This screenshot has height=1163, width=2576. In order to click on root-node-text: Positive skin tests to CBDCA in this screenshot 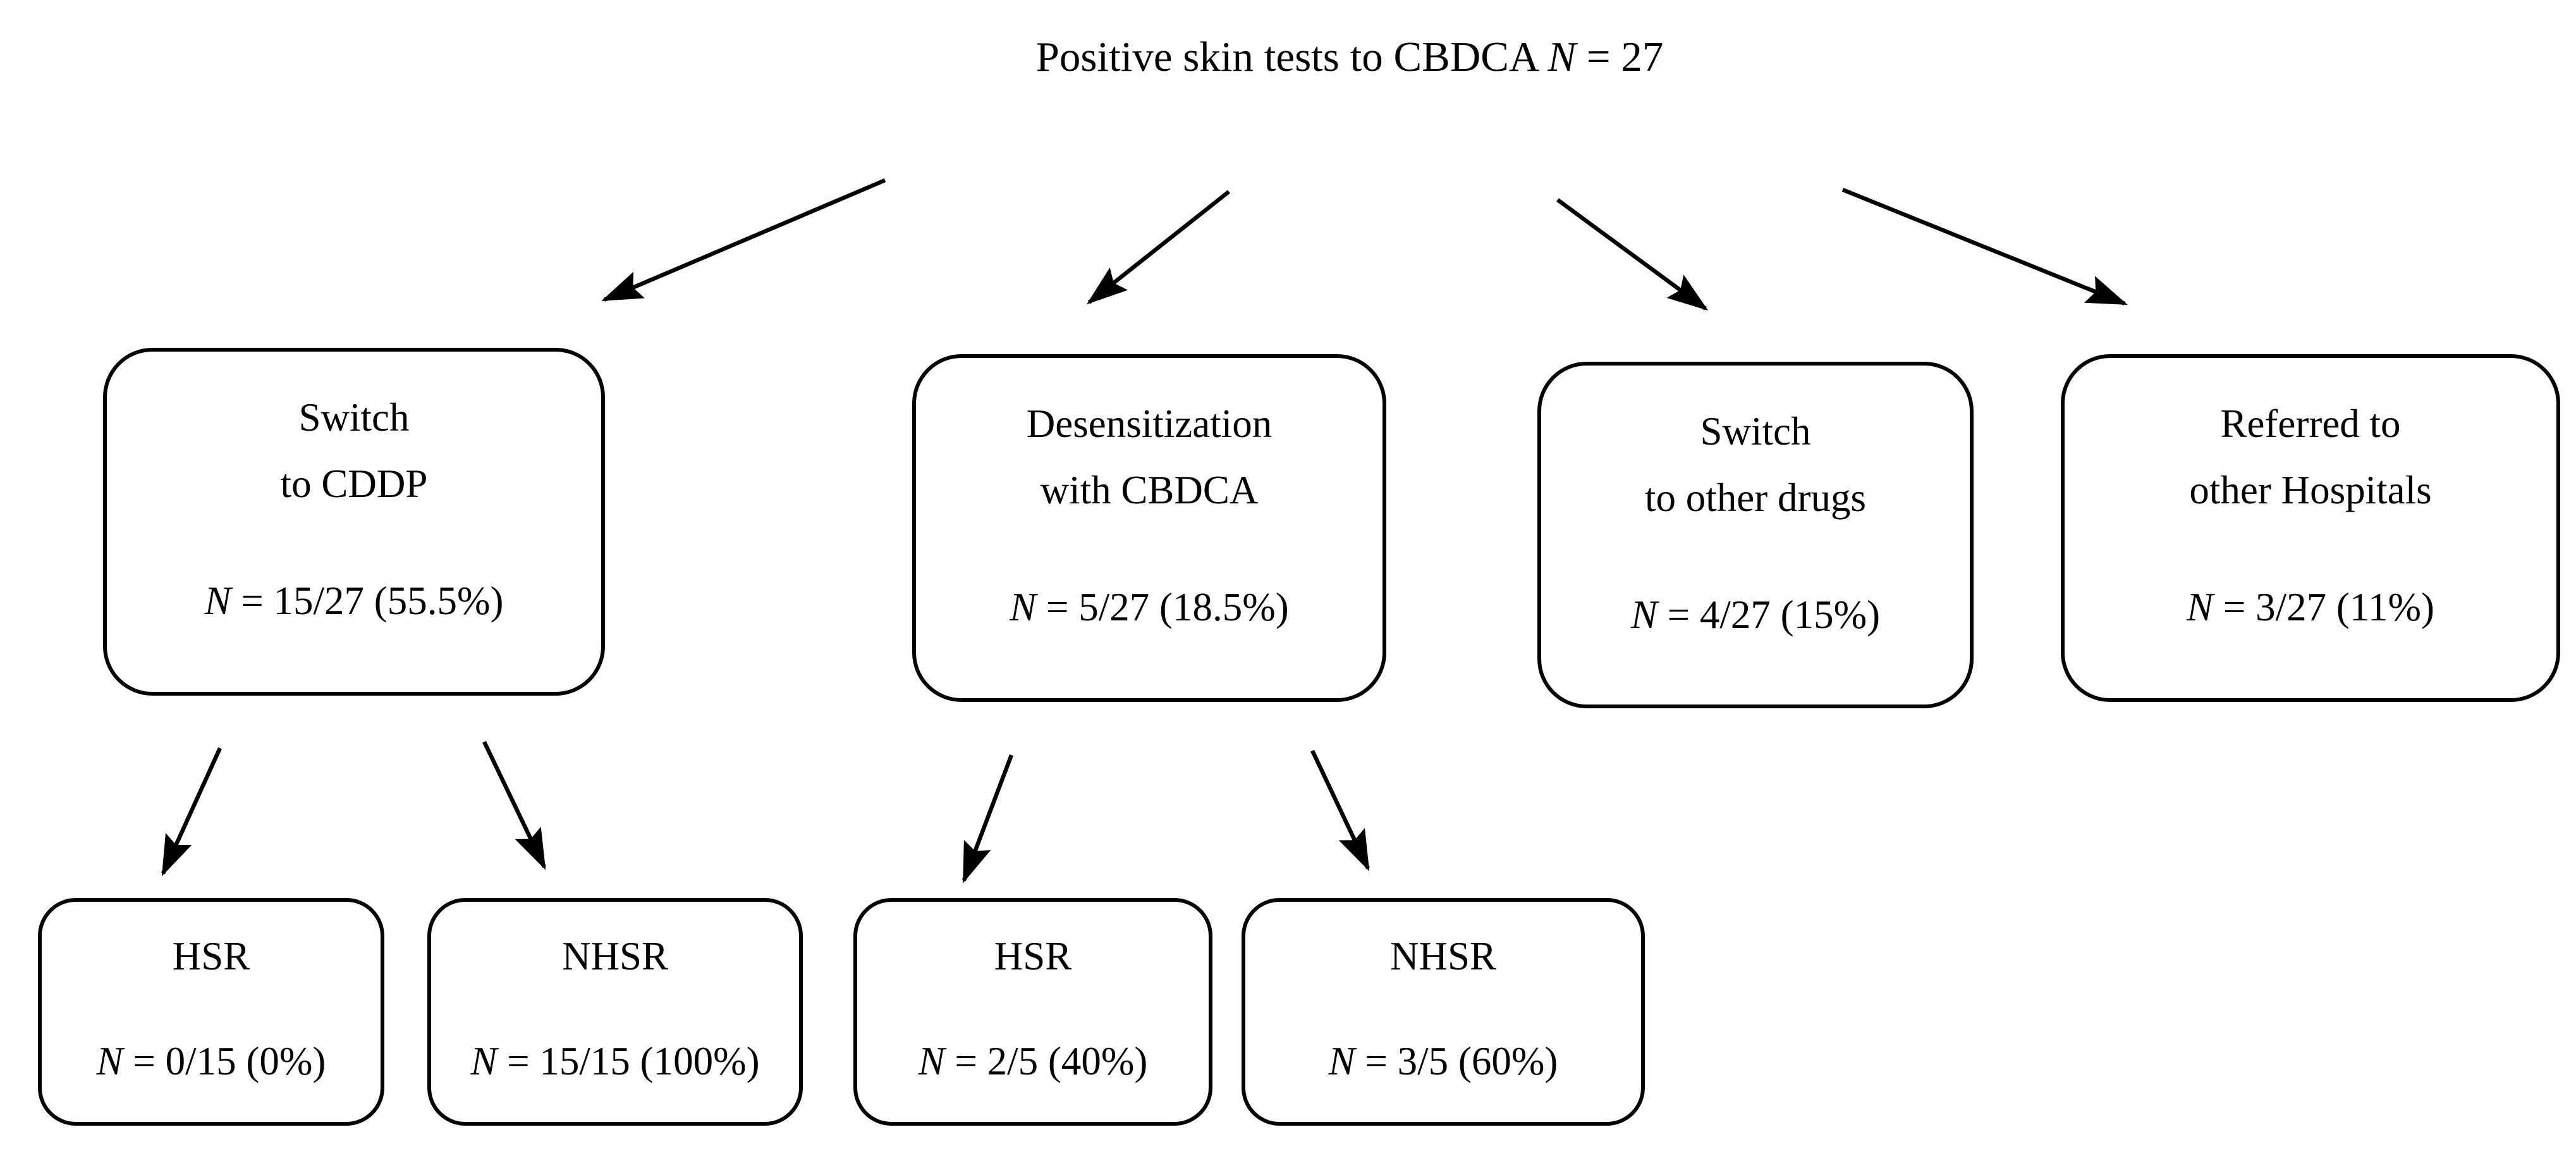, I will do `click(1291, 57)`.